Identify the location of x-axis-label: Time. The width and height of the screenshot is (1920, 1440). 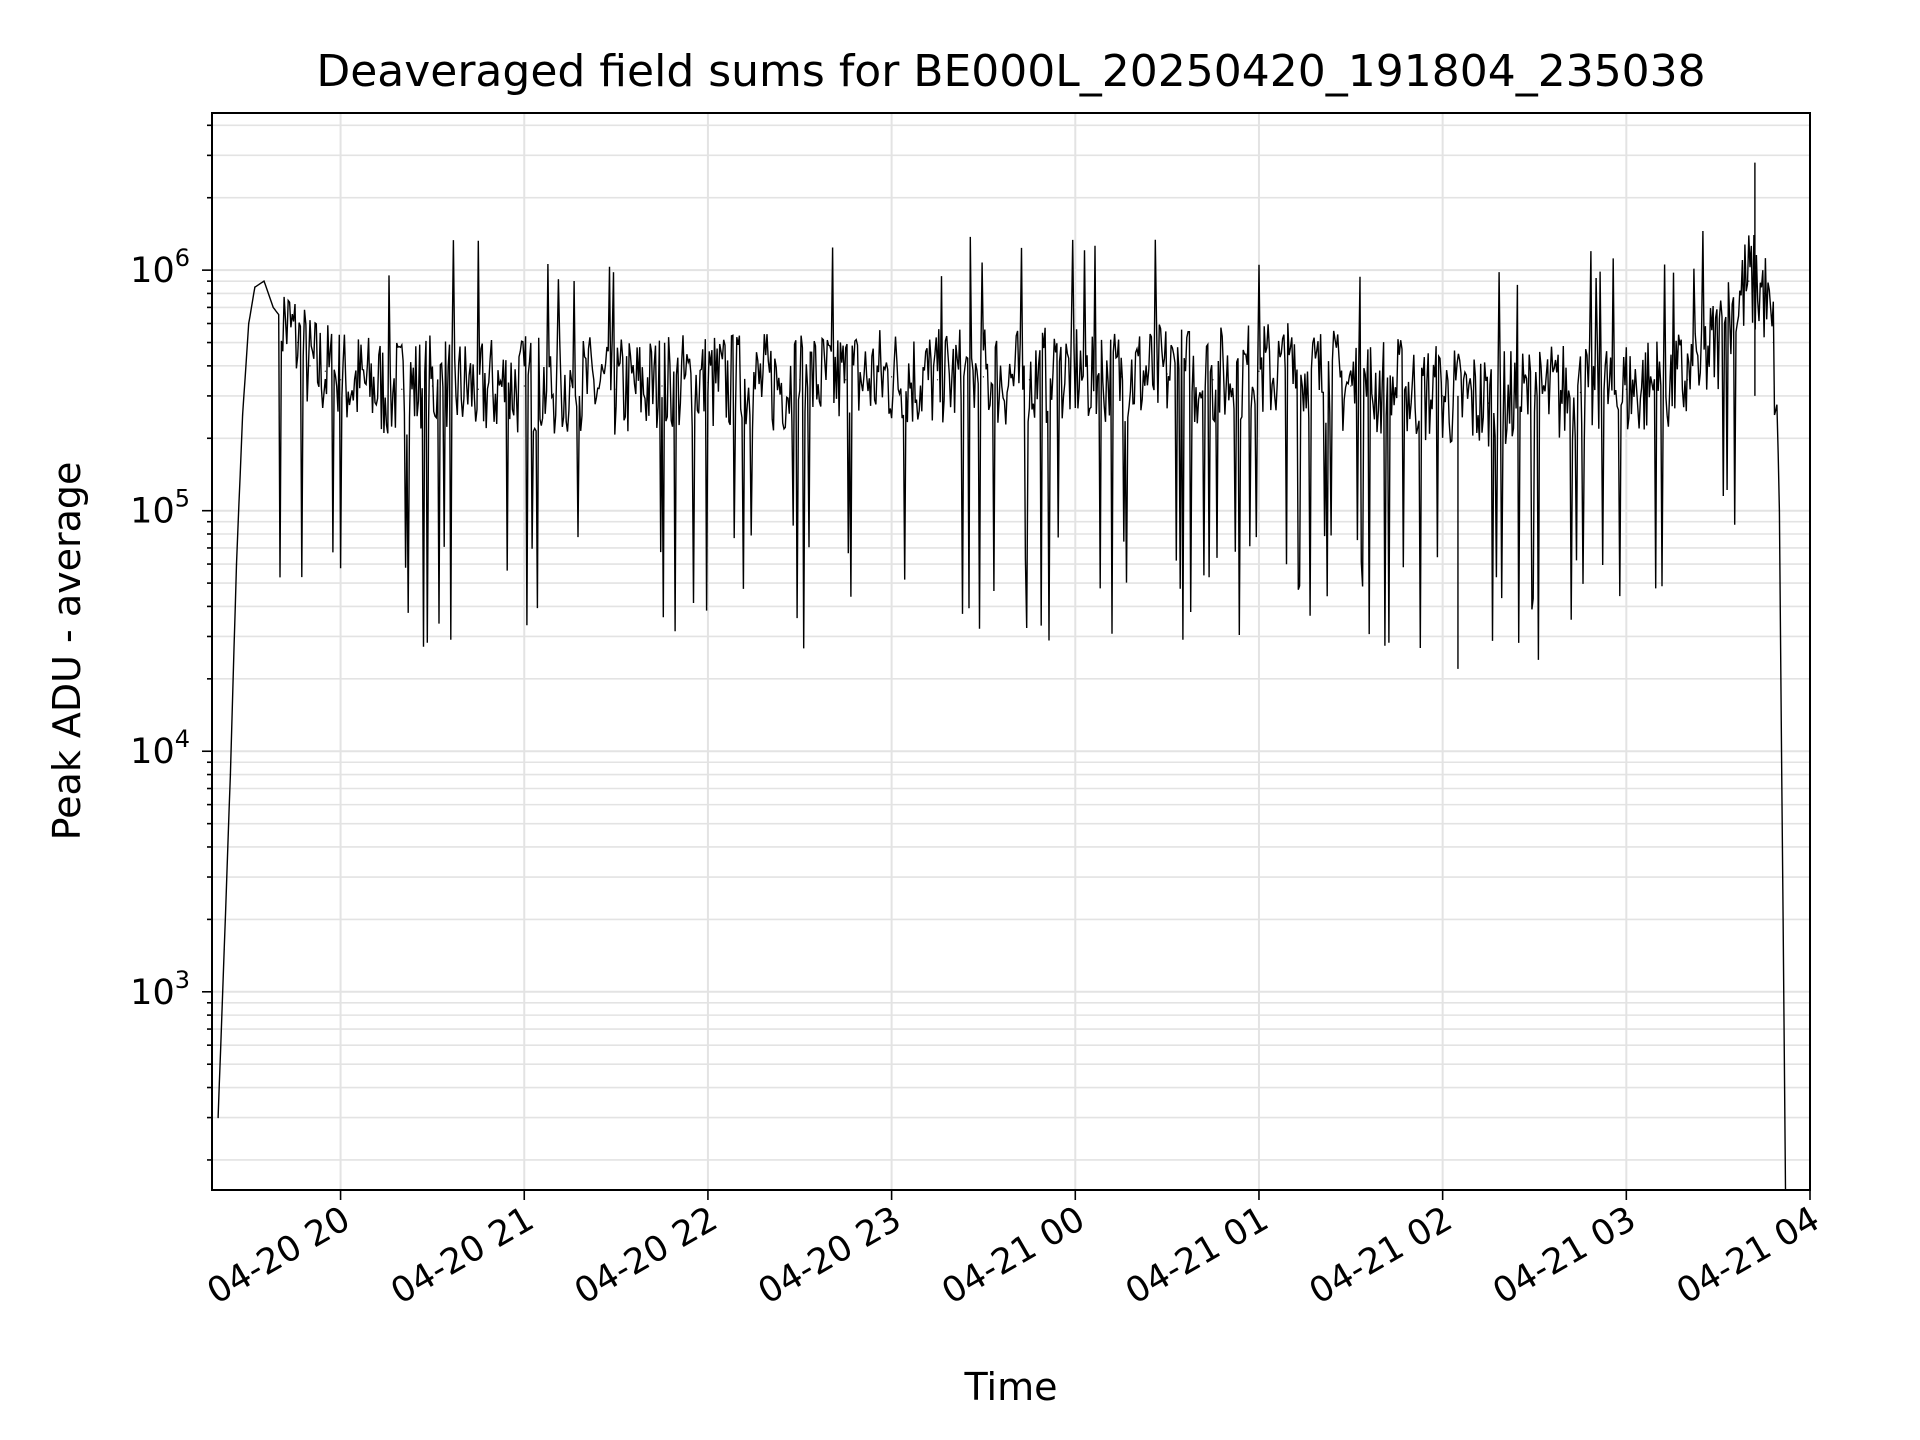
(1011, 1387).